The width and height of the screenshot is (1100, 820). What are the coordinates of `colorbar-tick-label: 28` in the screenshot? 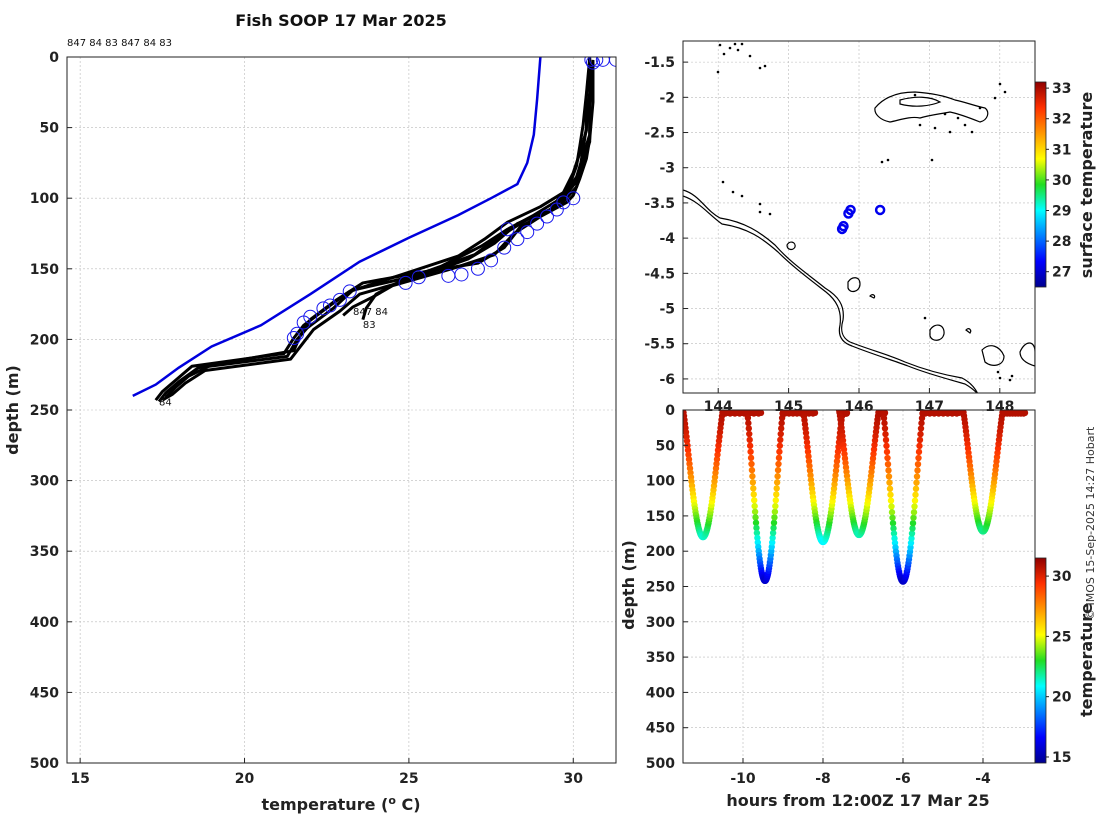 It's located at (1061, 242).